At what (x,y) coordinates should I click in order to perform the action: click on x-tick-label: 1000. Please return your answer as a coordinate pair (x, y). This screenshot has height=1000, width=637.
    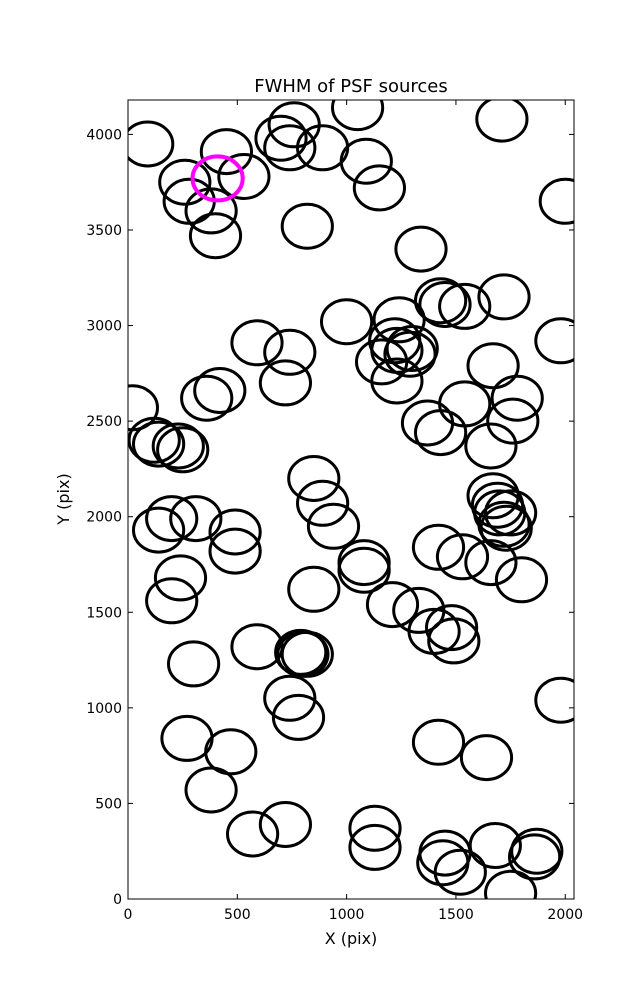
    Looking at the image, I should click on (347, 915).